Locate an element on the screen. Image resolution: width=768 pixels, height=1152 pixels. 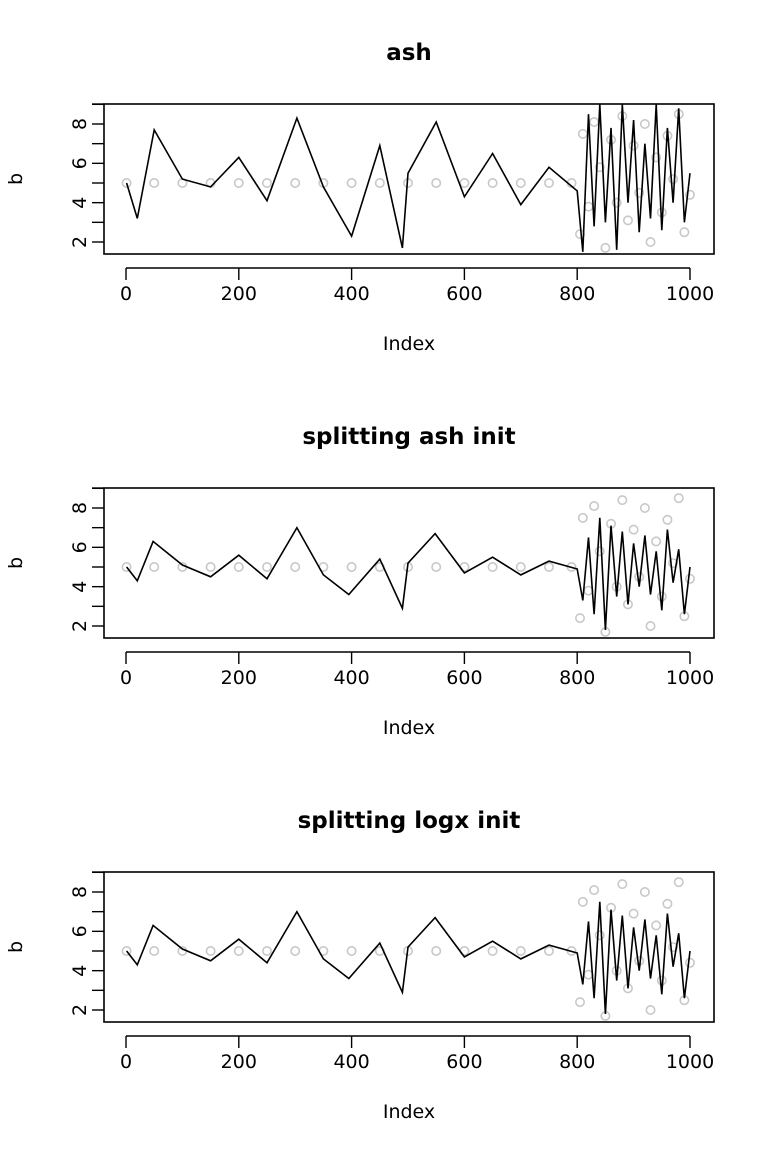
observed-points is located at coordinates (408, 949).